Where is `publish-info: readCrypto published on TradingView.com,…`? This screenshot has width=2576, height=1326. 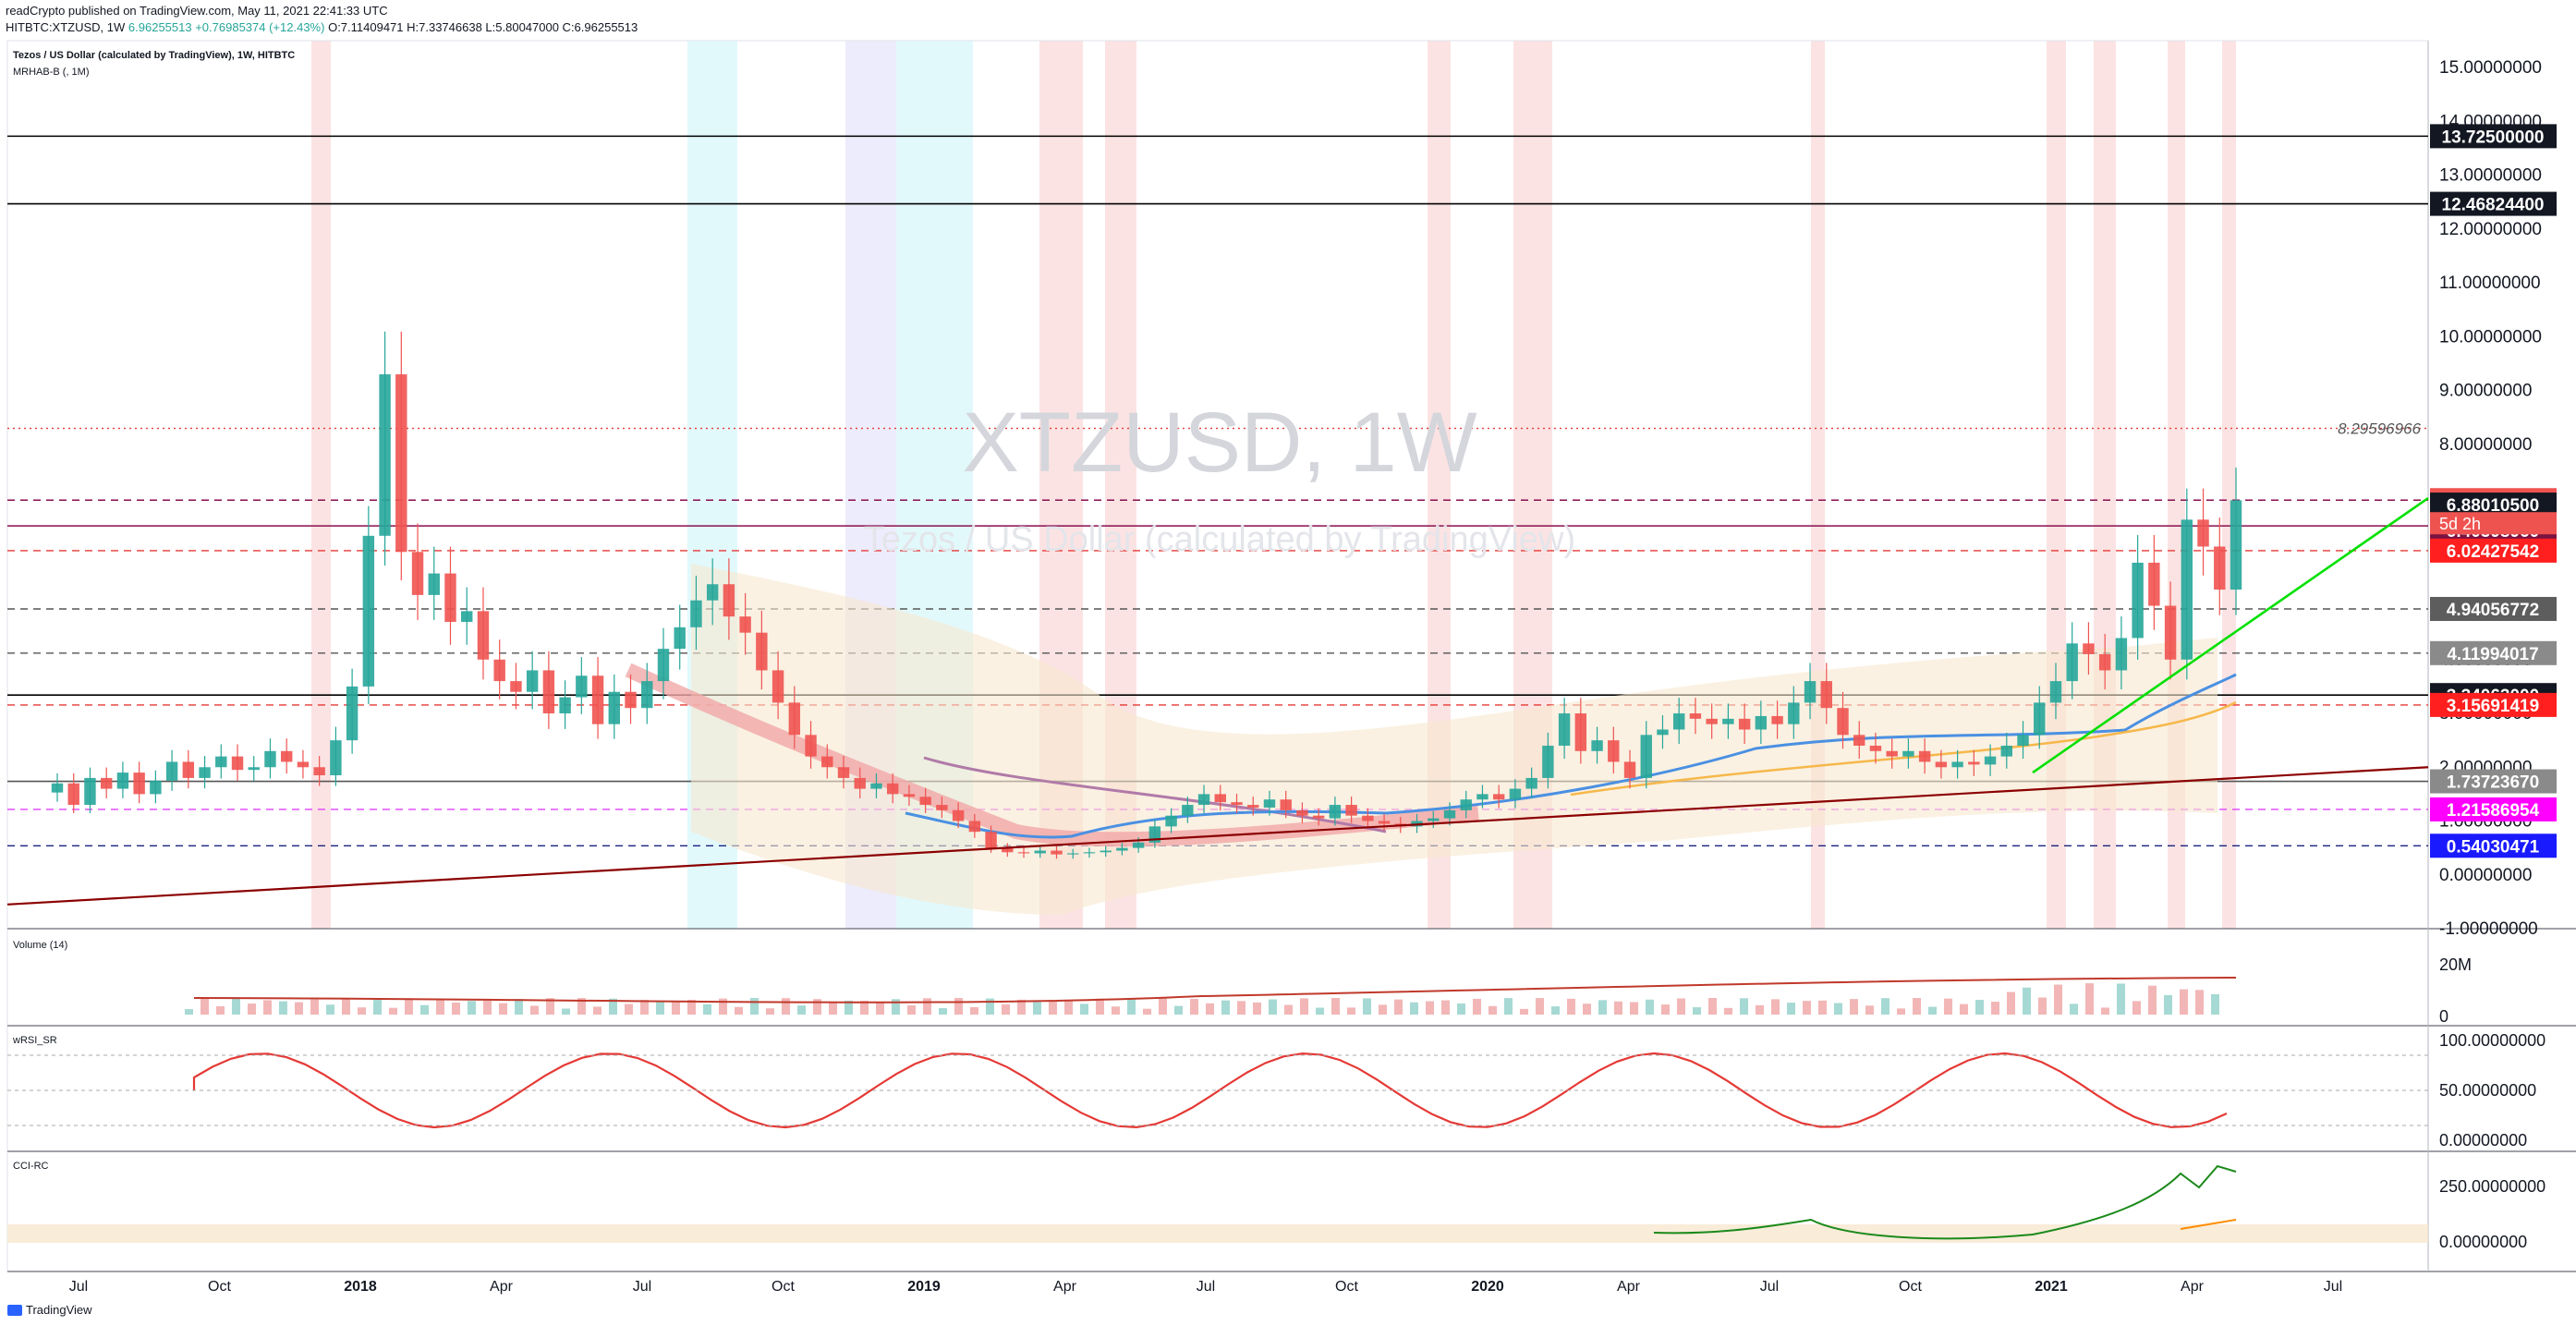
publish-info: readCrypto published on TradingView.com,… is located at coordinates (197, 11).